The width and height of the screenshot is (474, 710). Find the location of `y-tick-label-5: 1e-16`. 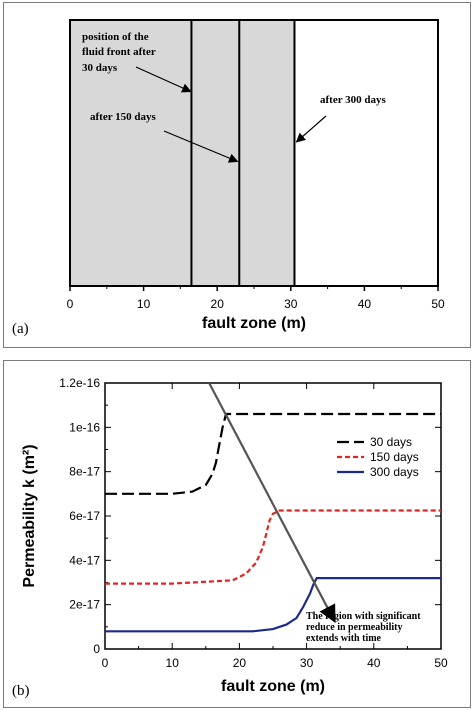

y-tick-label-5: 1e-16 is located at coordinates (84, 427).